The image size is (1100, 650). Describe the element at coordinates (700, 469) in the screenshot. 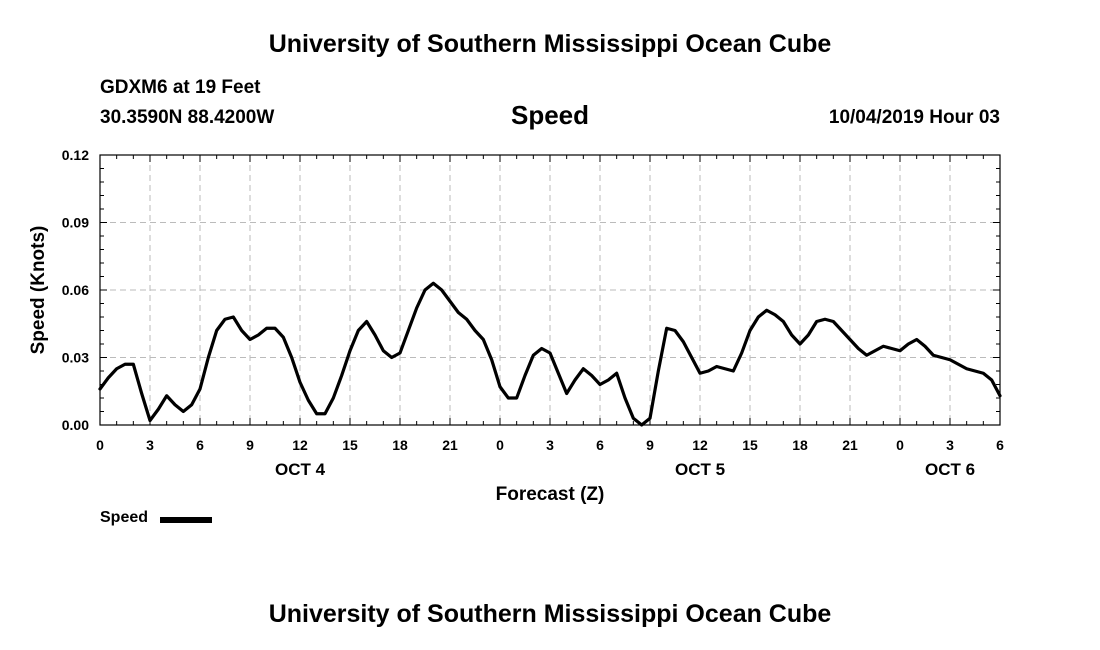

I see `day-label: OCT 5` at that location.